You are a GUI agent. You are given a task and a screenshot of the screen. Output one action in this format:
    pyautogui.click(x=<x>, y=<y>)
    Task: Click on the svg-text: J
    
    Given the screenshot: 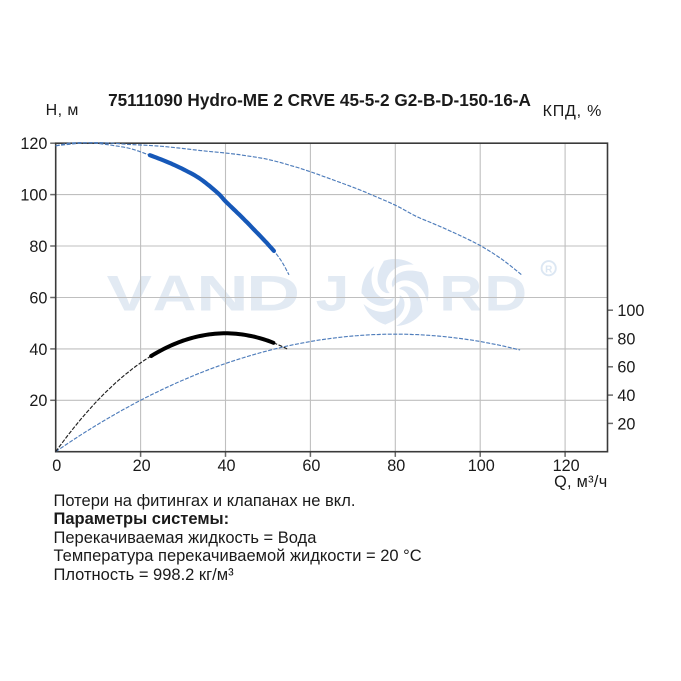 What is the action you would take?
    pyautogui.click(x=333, y=293)
    